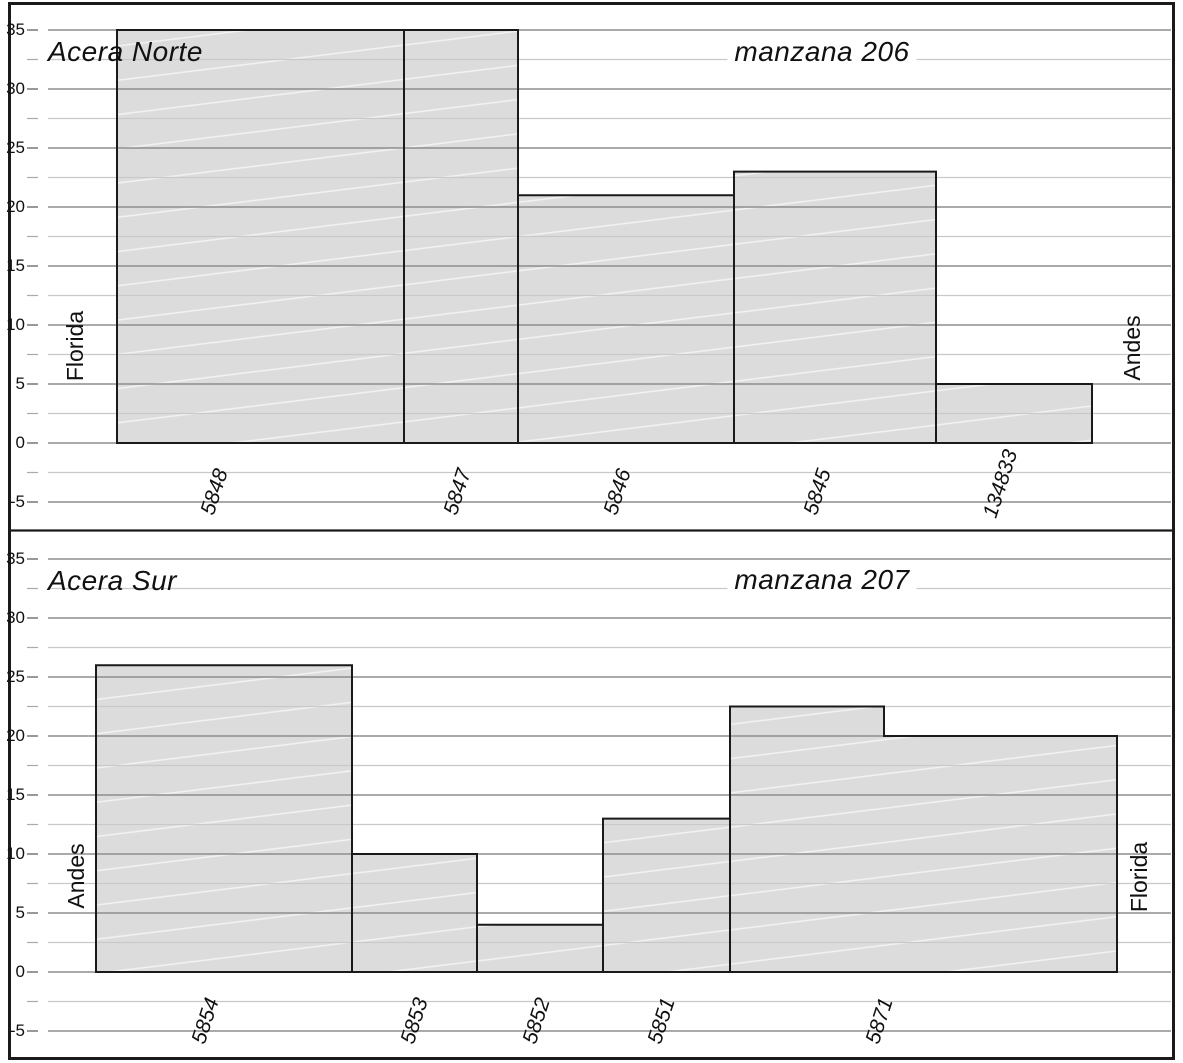  I want to click on bar-5845-outline, so click(835, 307).